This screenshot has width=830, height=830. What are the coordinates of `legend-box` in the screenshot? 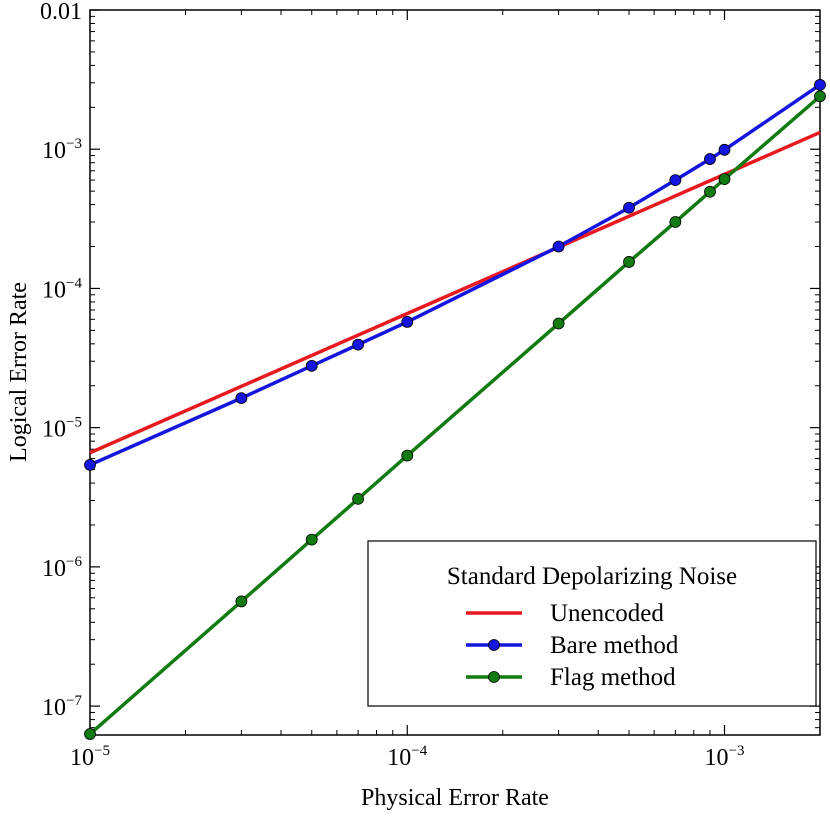 It's located at (592, 623).